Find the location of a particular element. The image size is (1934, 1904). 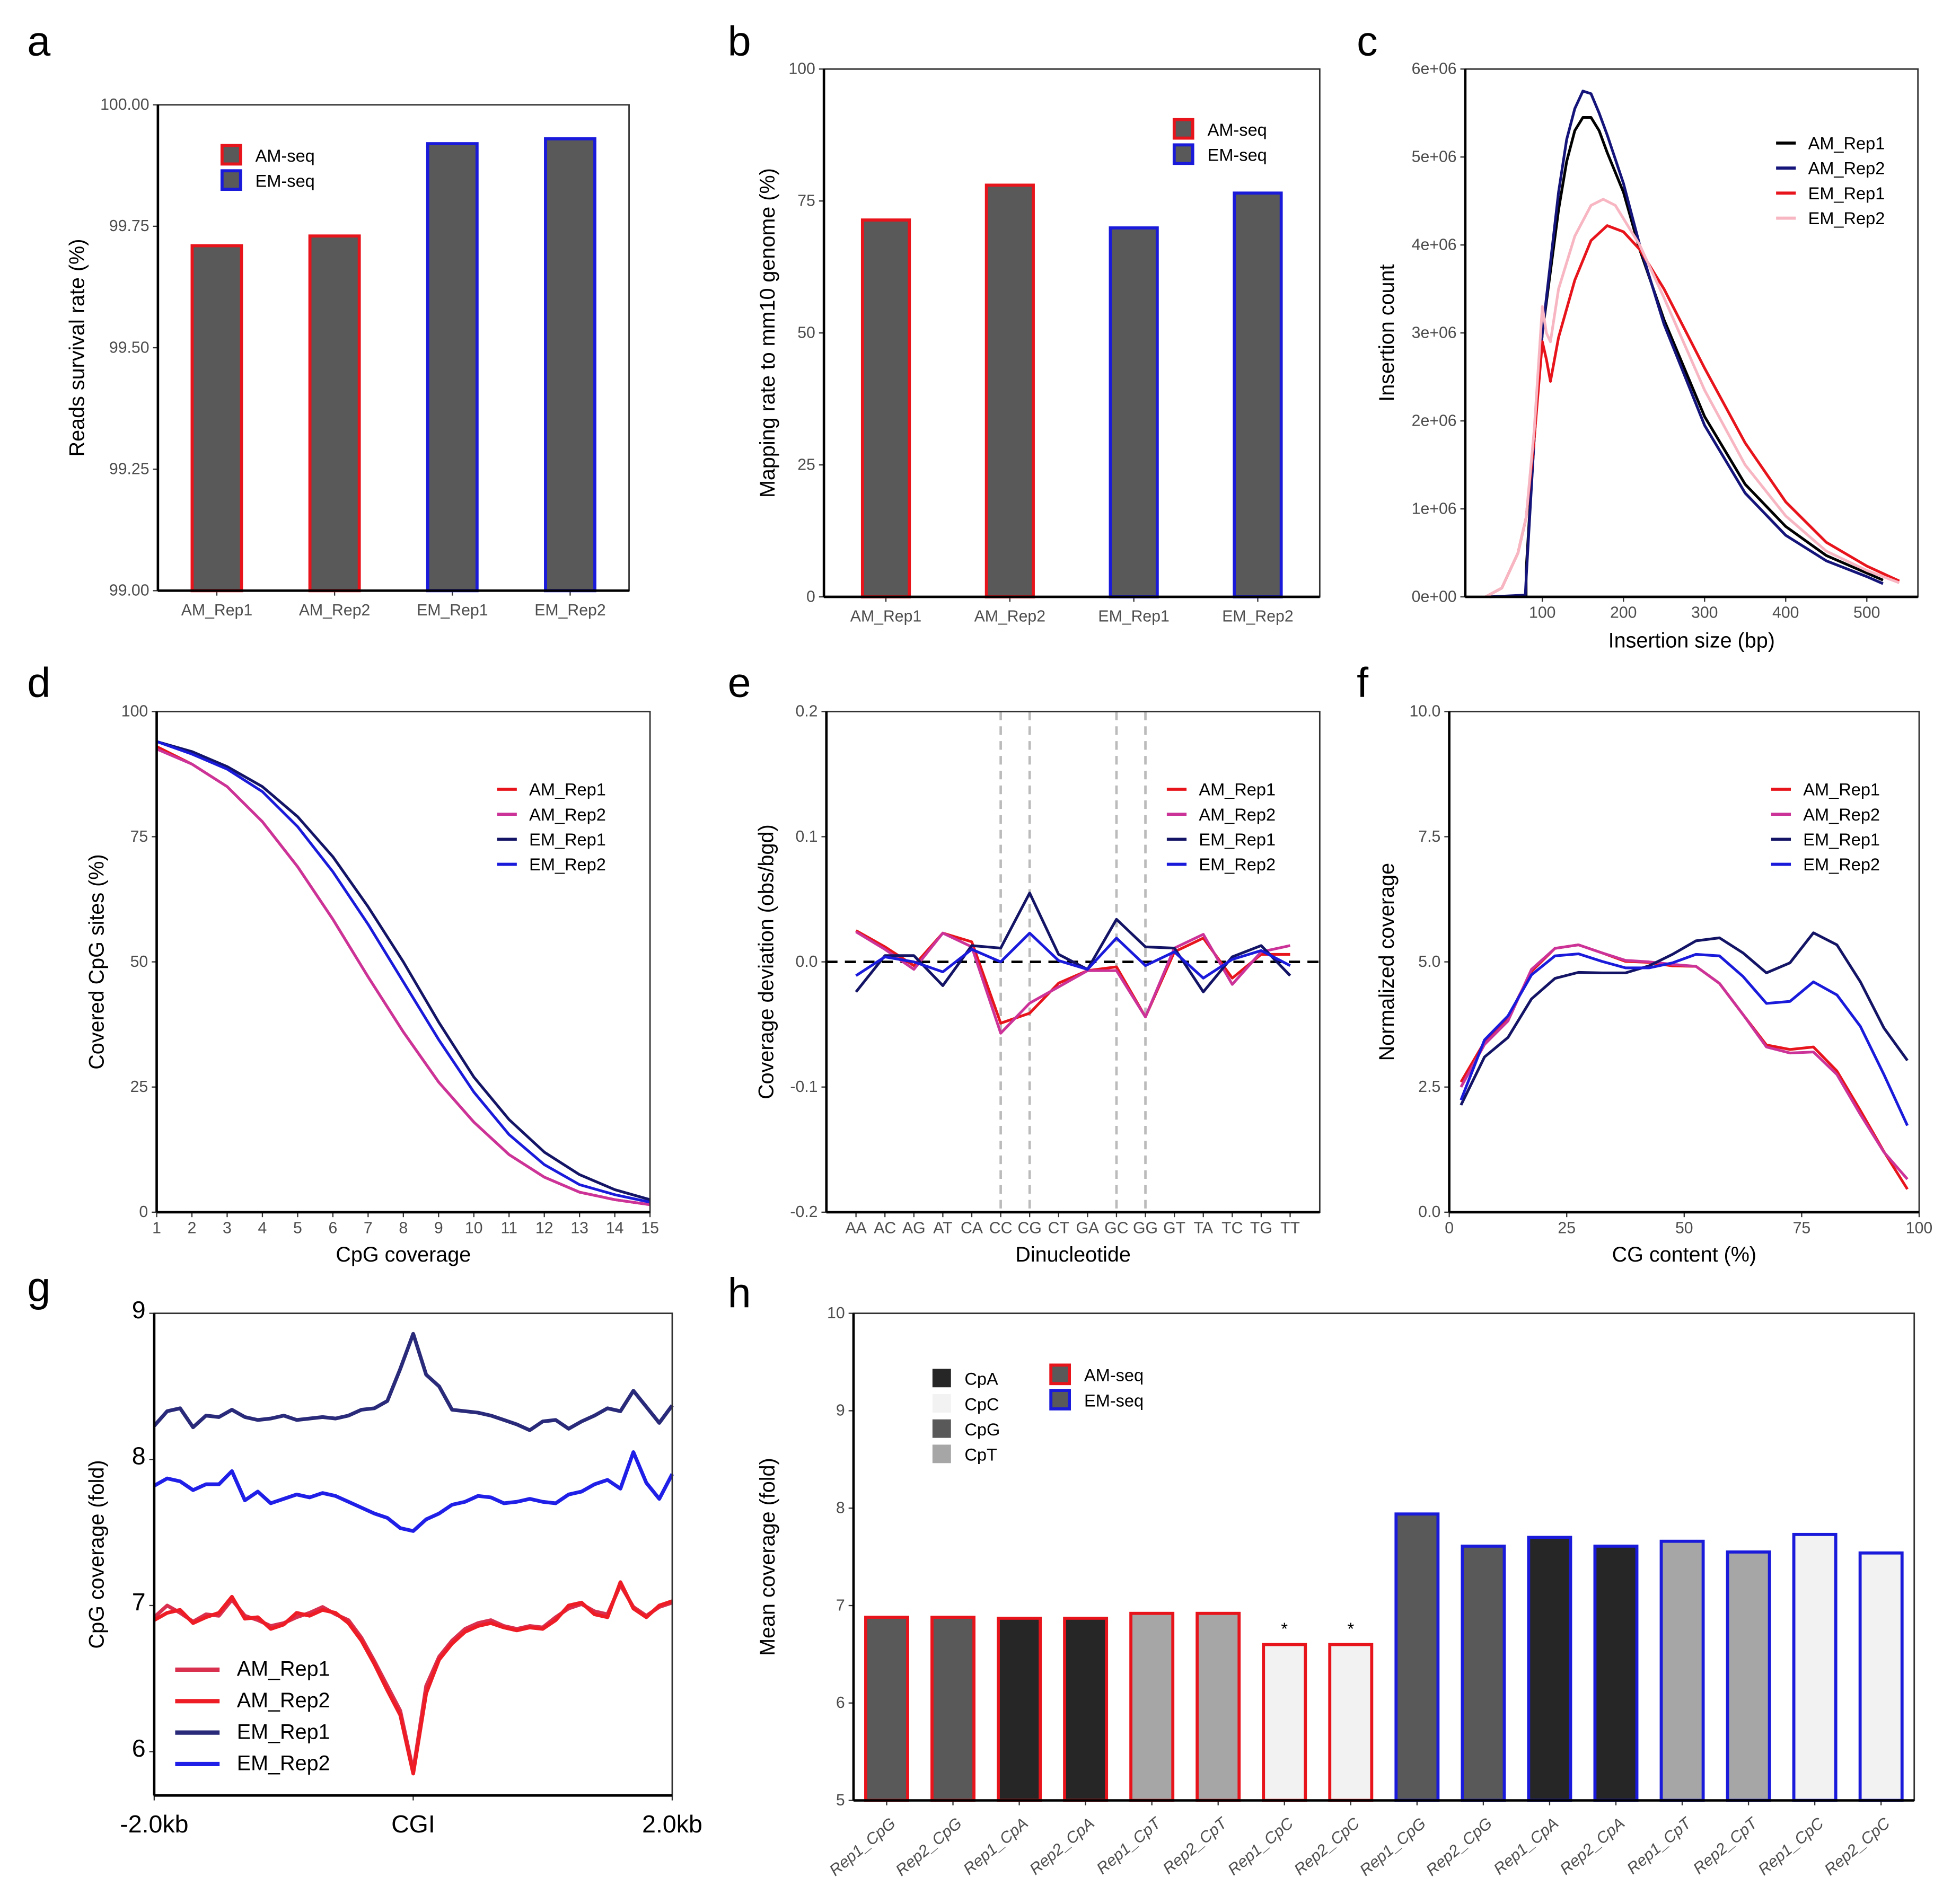

x-tick-label: GC is located at coordinates (1116, 1228).